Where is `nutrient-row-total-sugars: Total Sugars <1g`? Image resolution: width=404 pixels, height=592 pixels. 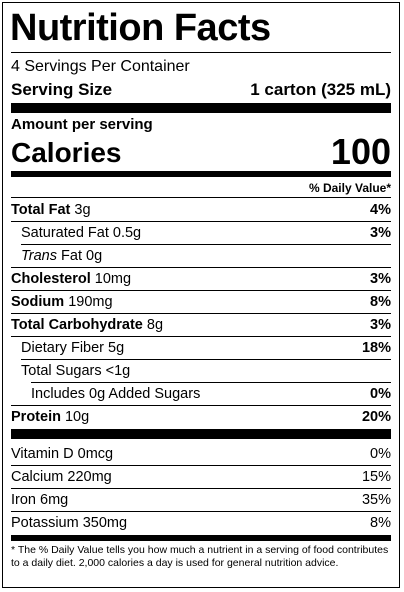 nutrient-row-total-sugars: Total Sugars <1g is located at coordinates (201, 371).